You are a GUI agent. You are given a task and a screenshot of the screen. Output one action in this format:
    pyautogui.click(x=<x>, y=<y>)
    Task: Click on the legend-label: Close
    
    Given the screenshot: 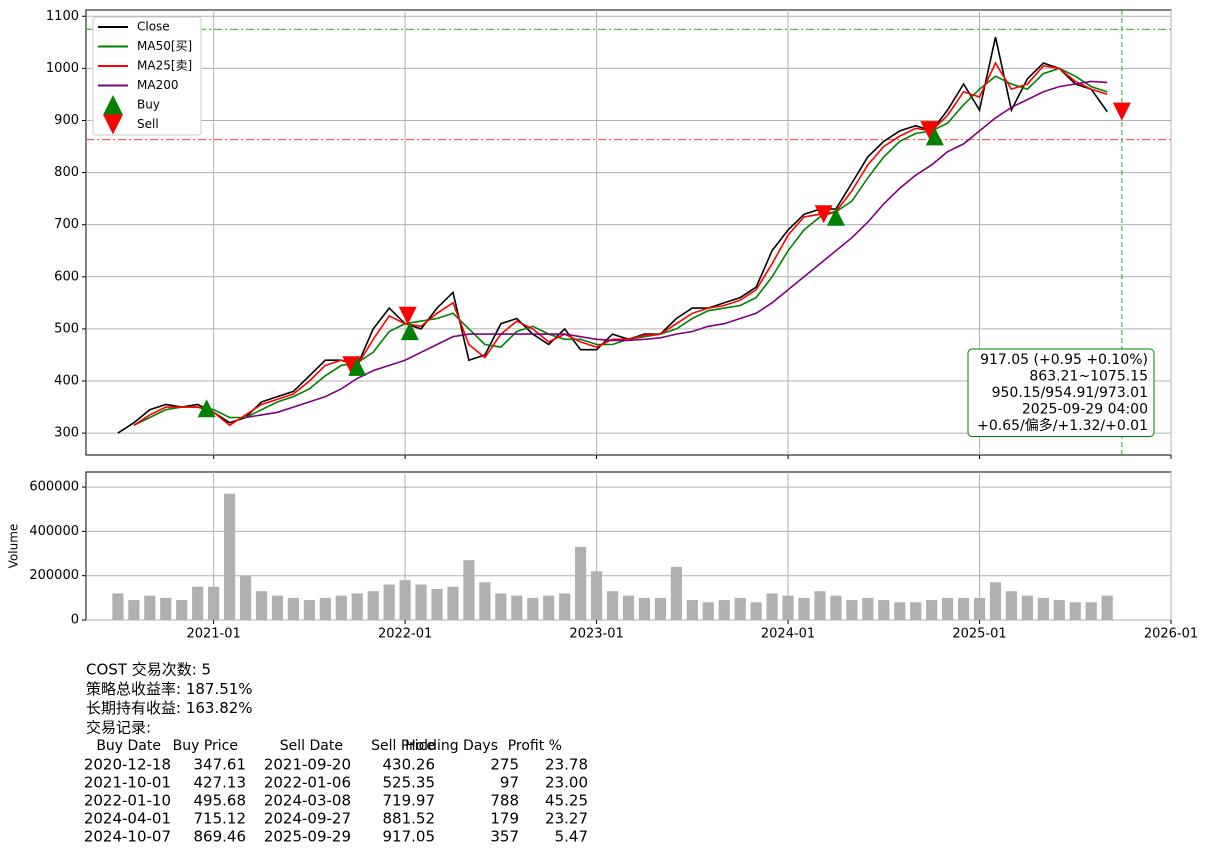 What is the action you would take?
    pyautogui.click(x=153, y=27)
    